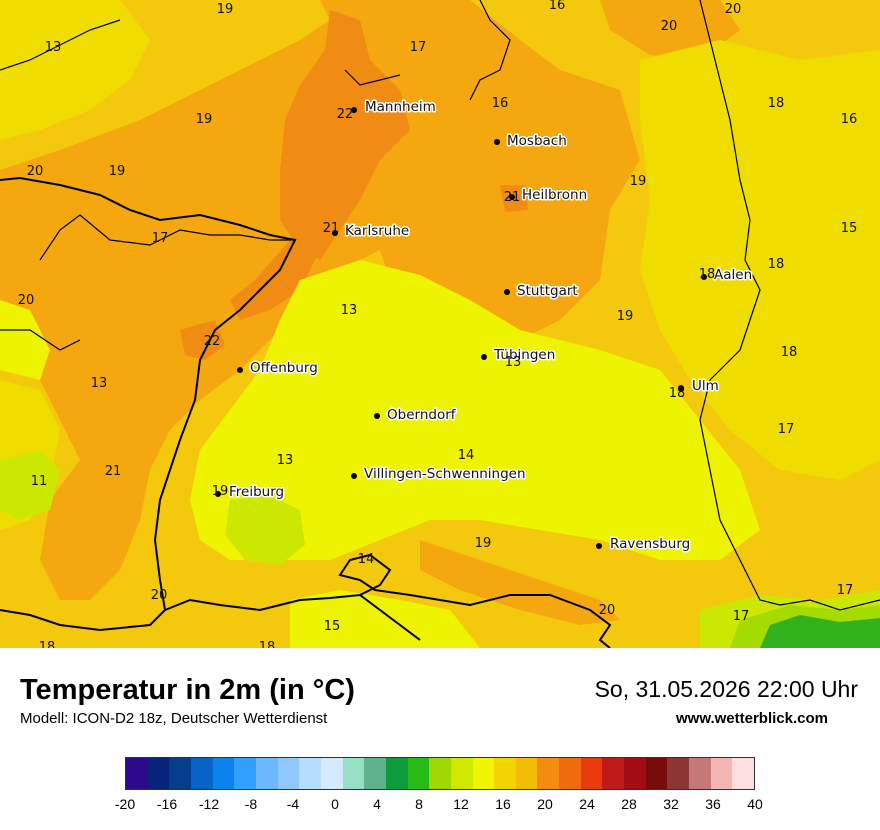  What do you see at coordinates (755, 804) in the screenshot?
I see `color-scale-tick-label: 40` at bounding box center [755, 804].